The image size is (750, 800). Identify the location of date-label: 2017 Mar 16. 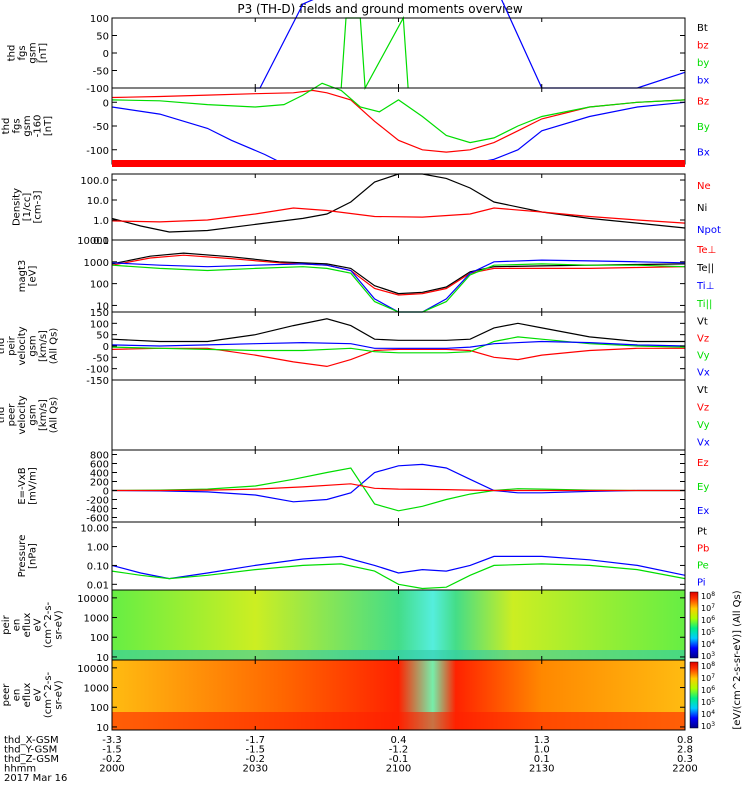
(35, 778).